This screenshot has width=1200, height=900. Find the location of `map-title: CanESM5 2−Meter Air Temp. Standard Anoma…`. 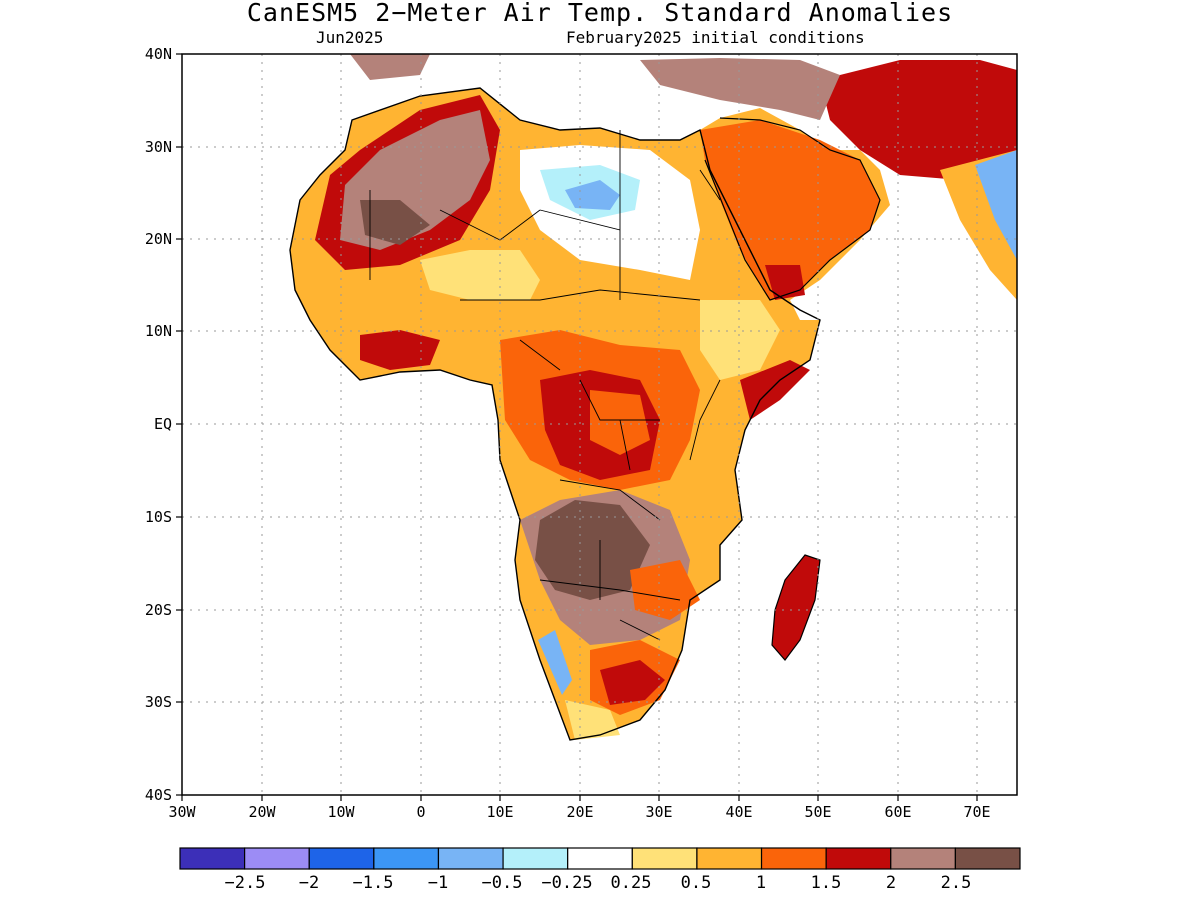

map-title: CanESM5 2−Meter Air Temp. Standard Anoma… is located at coordinates (600, 13).